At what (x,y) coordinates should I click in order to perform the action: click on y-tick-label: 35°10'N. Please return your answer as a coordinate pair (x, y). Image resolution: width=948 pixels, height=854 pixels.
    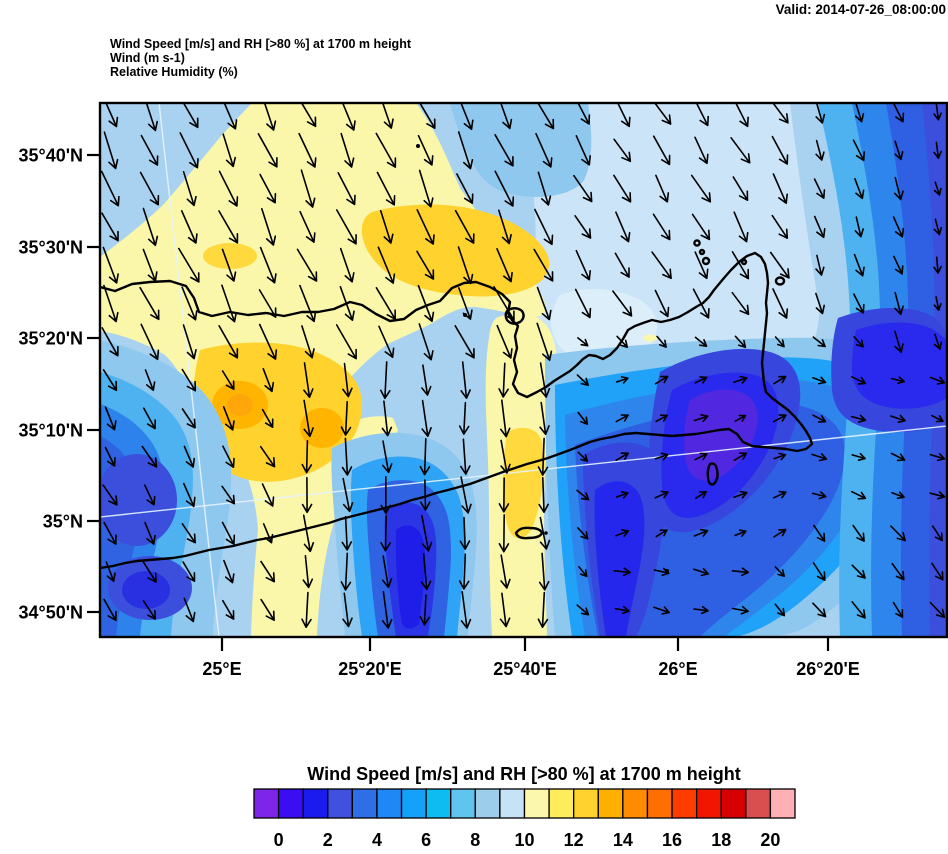
    Looking at the image, I should click on (50, 431).